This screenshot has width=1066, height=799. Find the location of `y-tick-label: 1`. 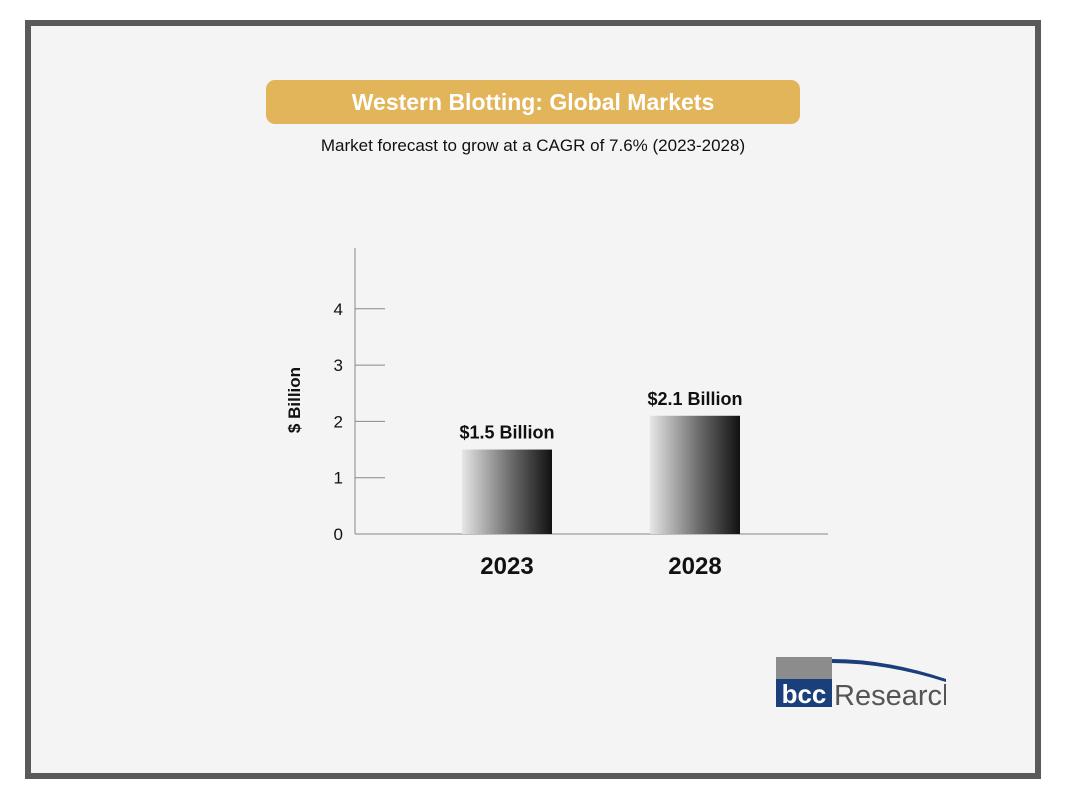

y-tick-label: 1 is located at coordinates (338, 478).